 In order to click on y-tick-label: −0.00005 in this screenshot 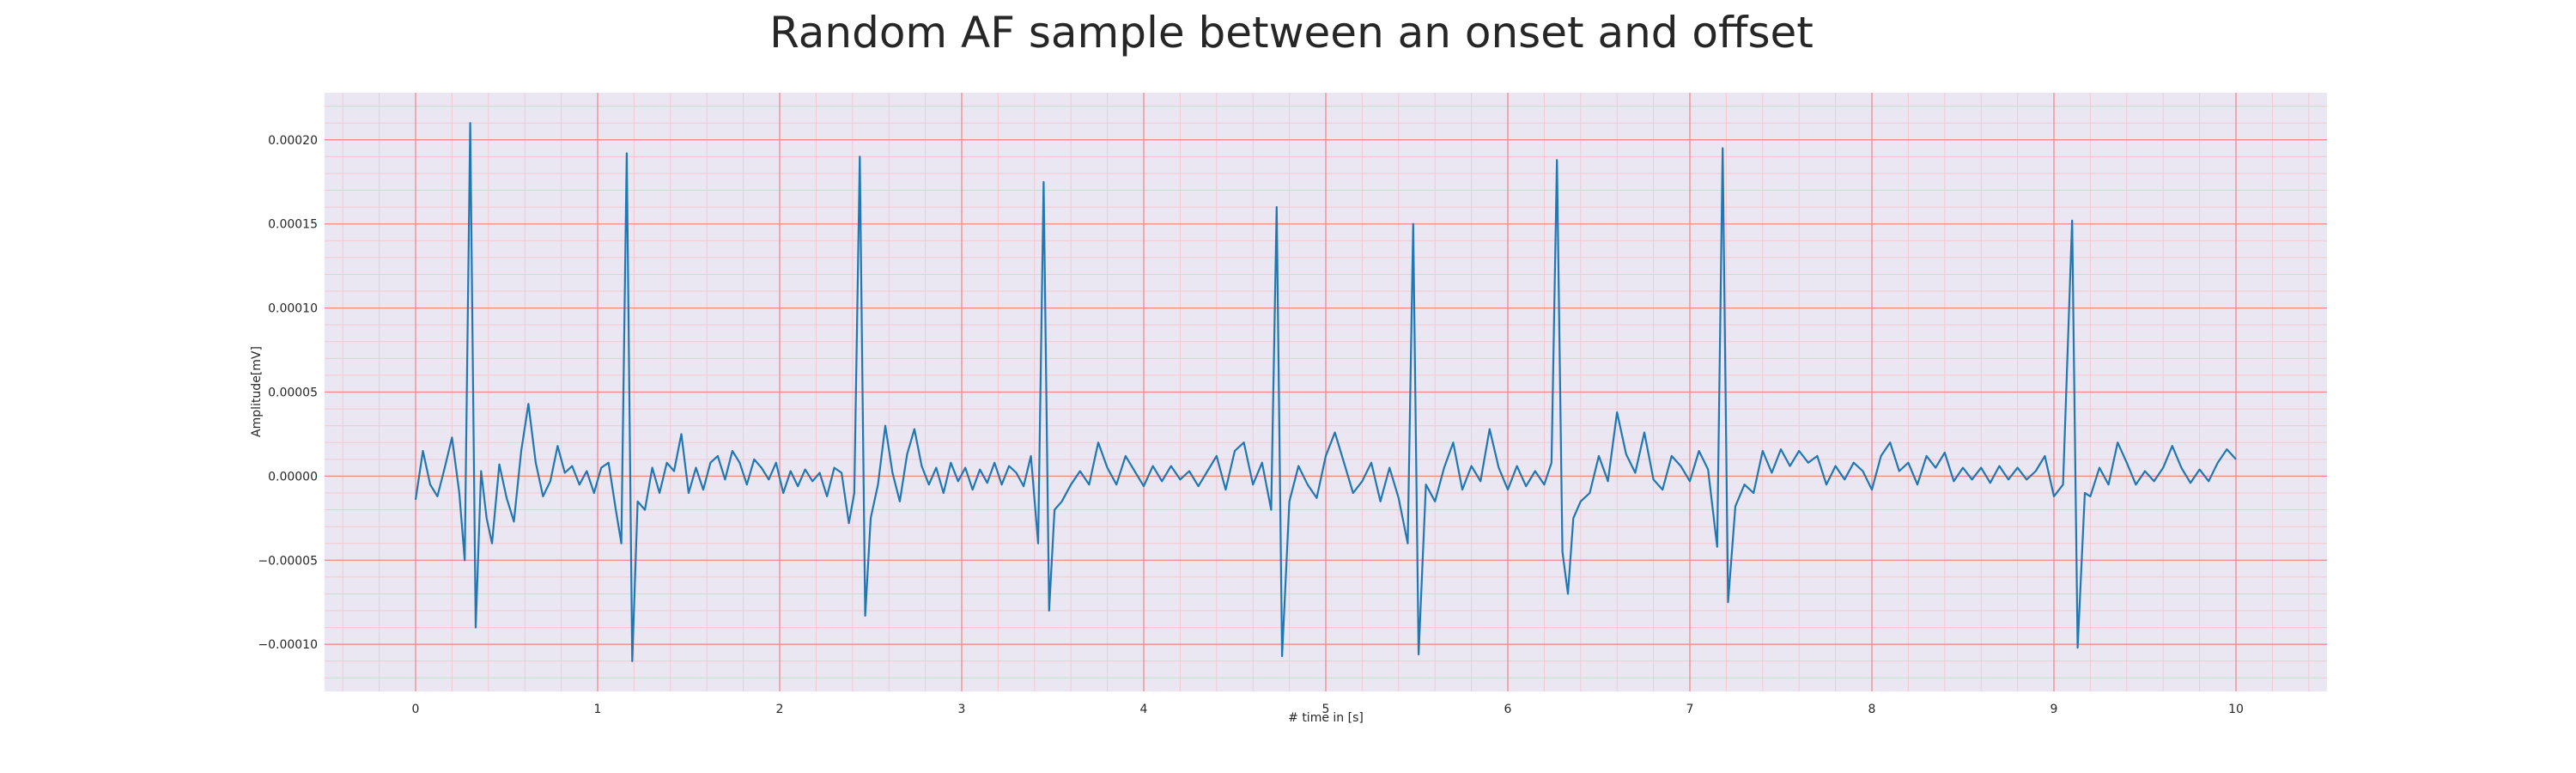, I will do `click(288, 561)`.